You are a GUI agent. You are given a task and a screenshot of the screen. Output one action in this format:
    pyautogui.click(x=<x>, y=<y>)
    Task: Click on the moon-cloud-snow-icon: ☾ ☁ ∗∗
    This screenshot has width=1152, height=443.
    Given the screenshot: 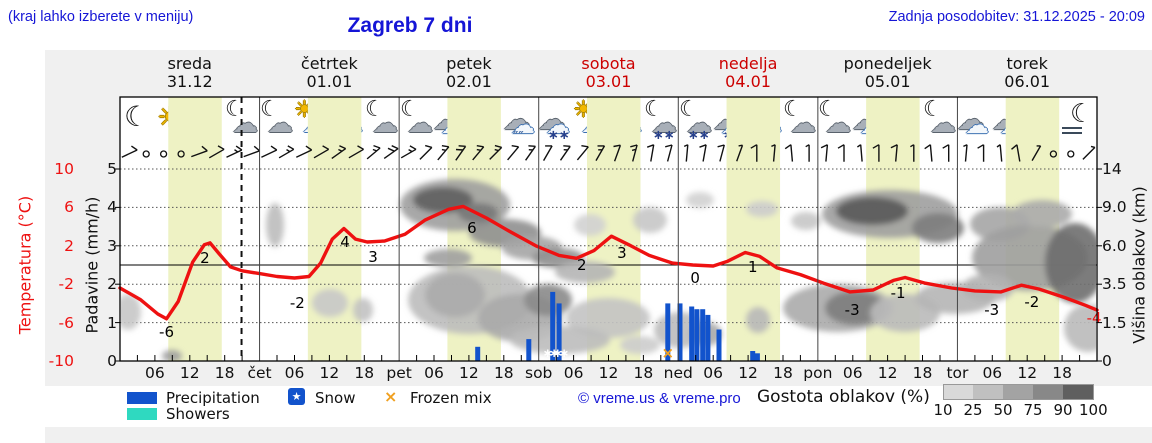 What is the action you would take?
    pyautogui.click(x=695, y=120)
    